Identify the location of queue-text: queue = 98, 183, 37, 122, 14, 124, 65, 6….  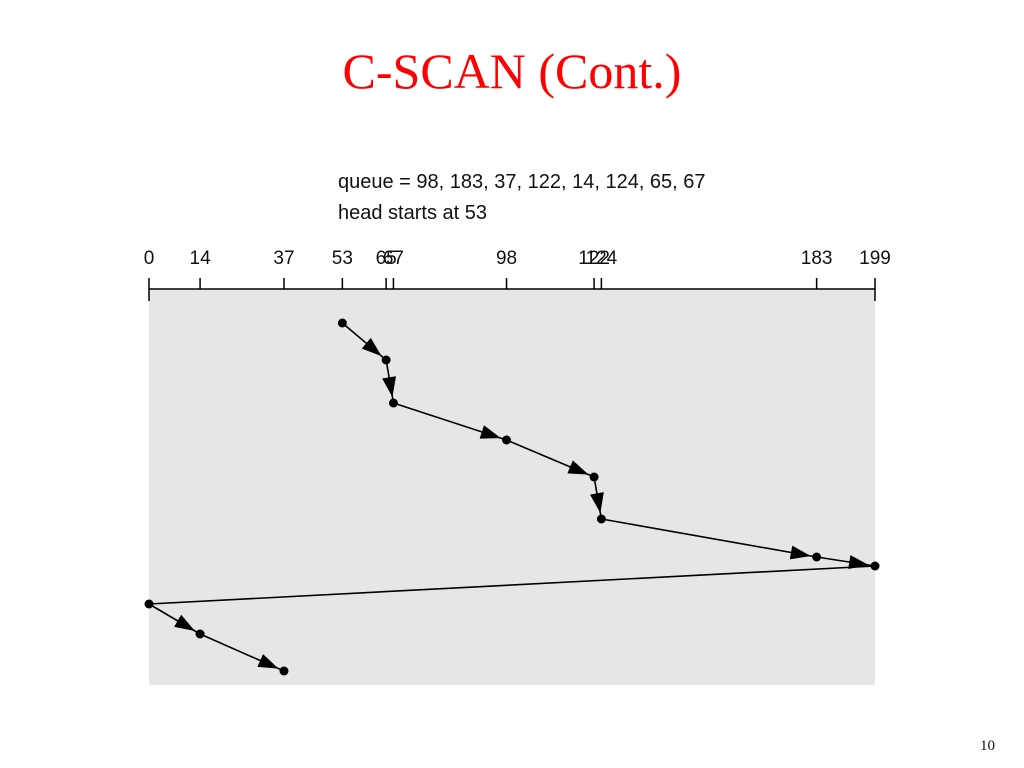
(522, 182).